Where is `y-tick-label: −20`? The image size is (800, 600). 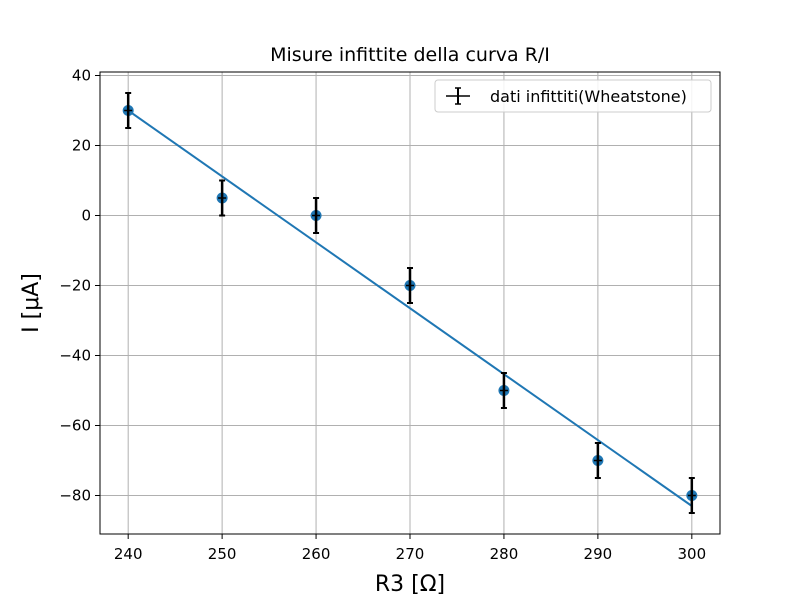 y-tick-label: −20 is located at coordinates (75, 286).